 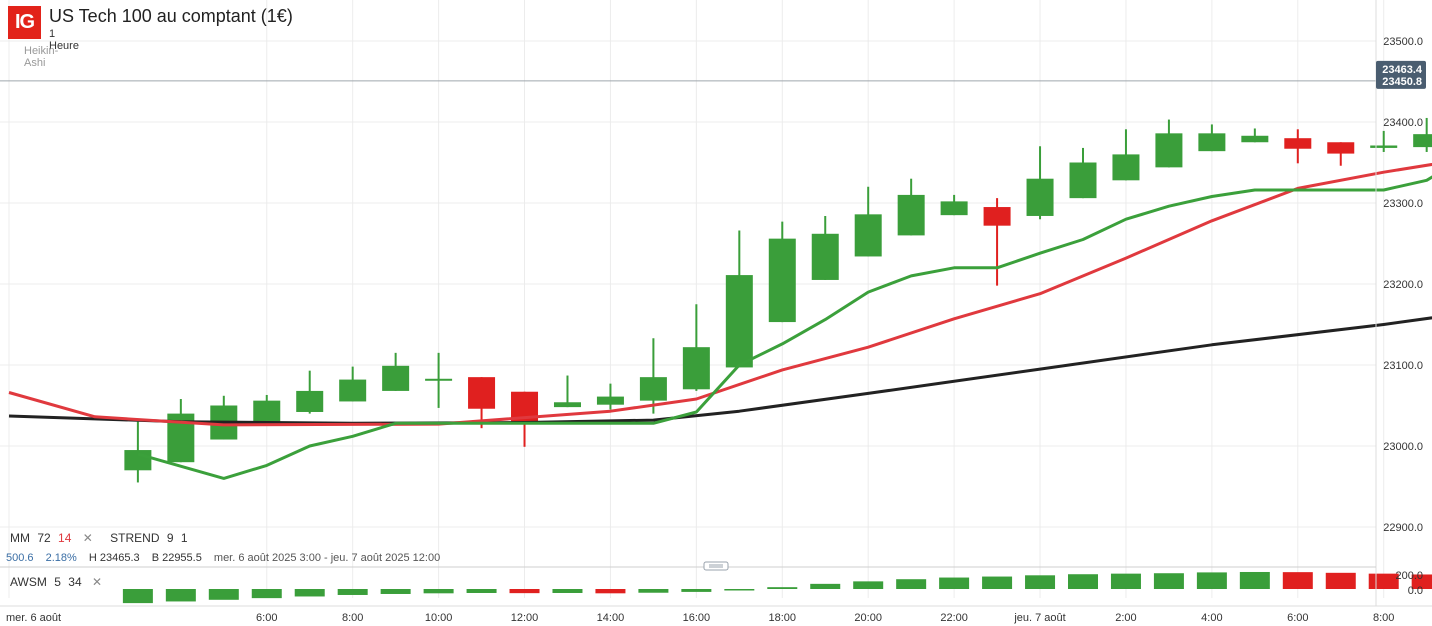 I want to click on timeframe-label: 1 Heure, so click(x=64, y=40).